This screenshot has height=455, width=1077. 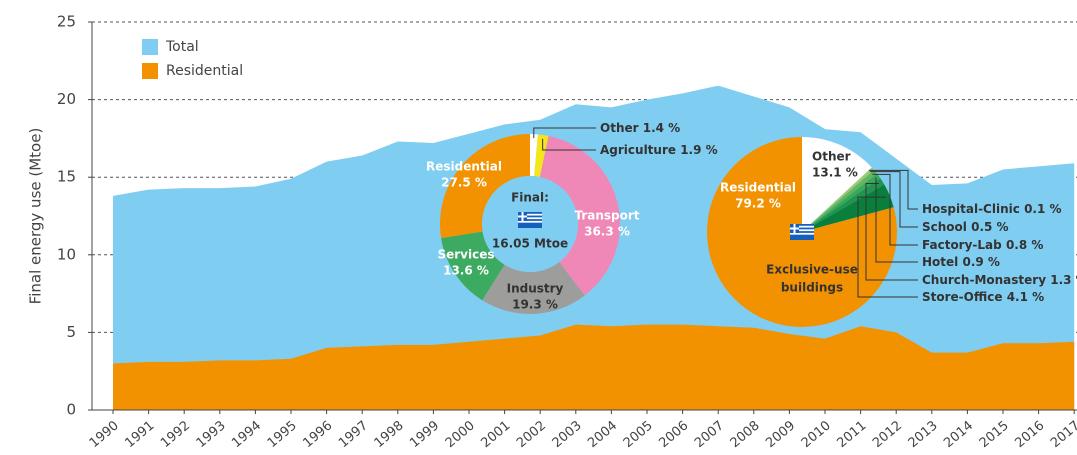 I want to click on label-part: Church-Monastery, so click(x=984, y=280).